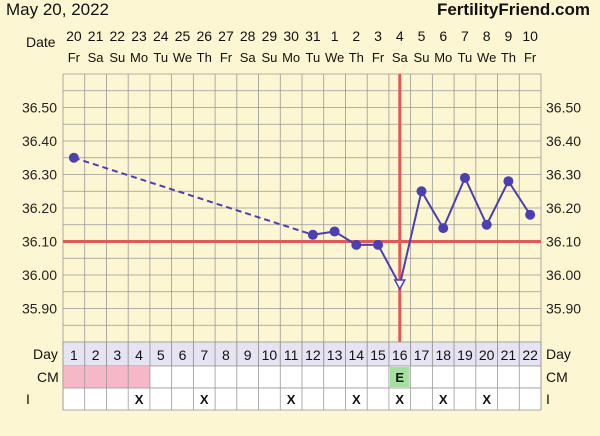 The height and width of the screenshot is (436, 600). Describe the element at coordinates (39, 175) in the screenshot. I see `y-tick-label-left: 36.30` at that location.